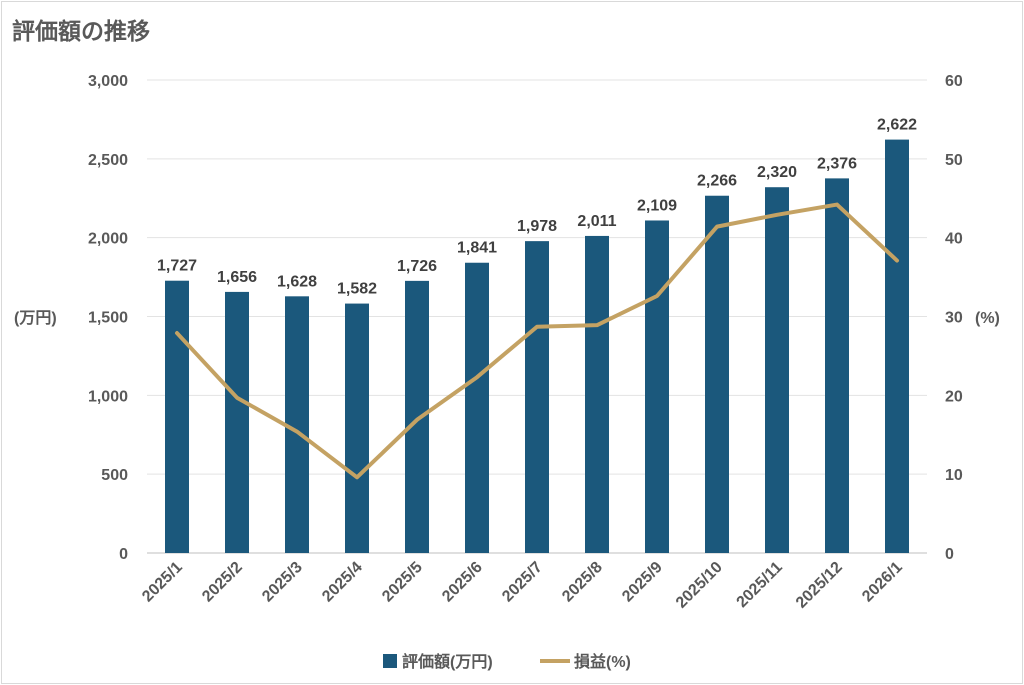 This screenshot has width=1024, height=685. Describe the element at coordinates (108, 160) in the screenshot. I see `y-tick-label: 2,500` at that location.